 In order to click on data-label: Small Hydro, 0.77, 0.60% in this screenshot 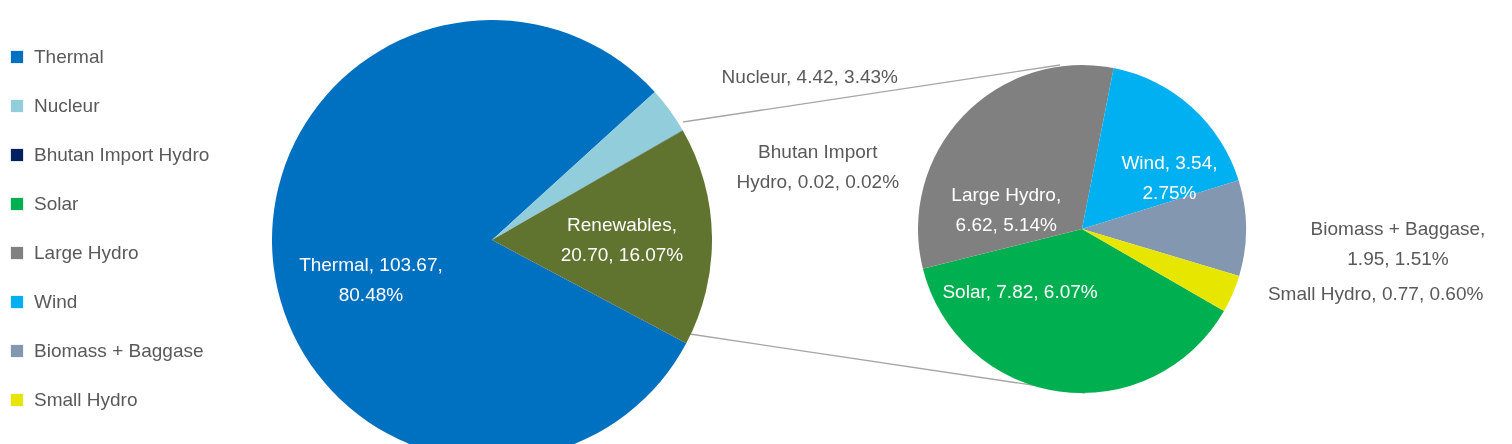, I will do `click(1375, 293)`.